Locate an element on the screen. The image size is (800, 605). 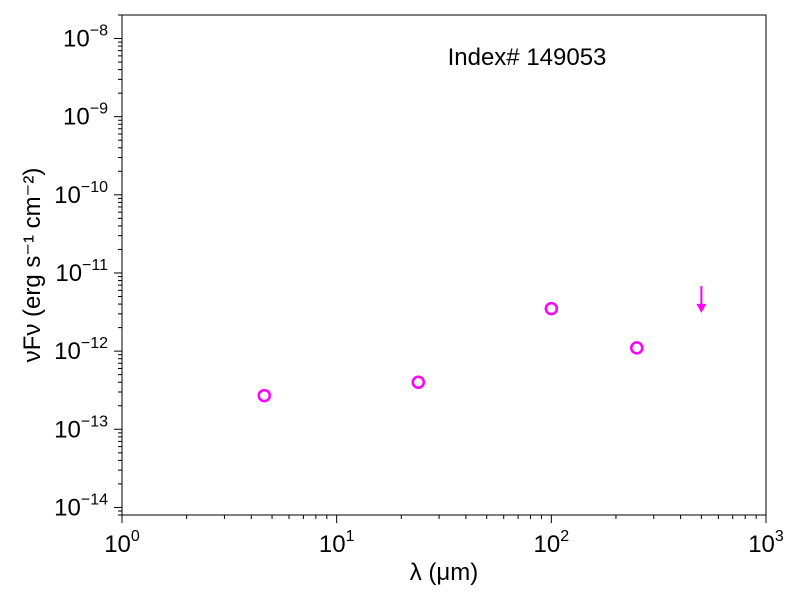
y-tick-exponent: −9 is located at coordinates (99, 109).